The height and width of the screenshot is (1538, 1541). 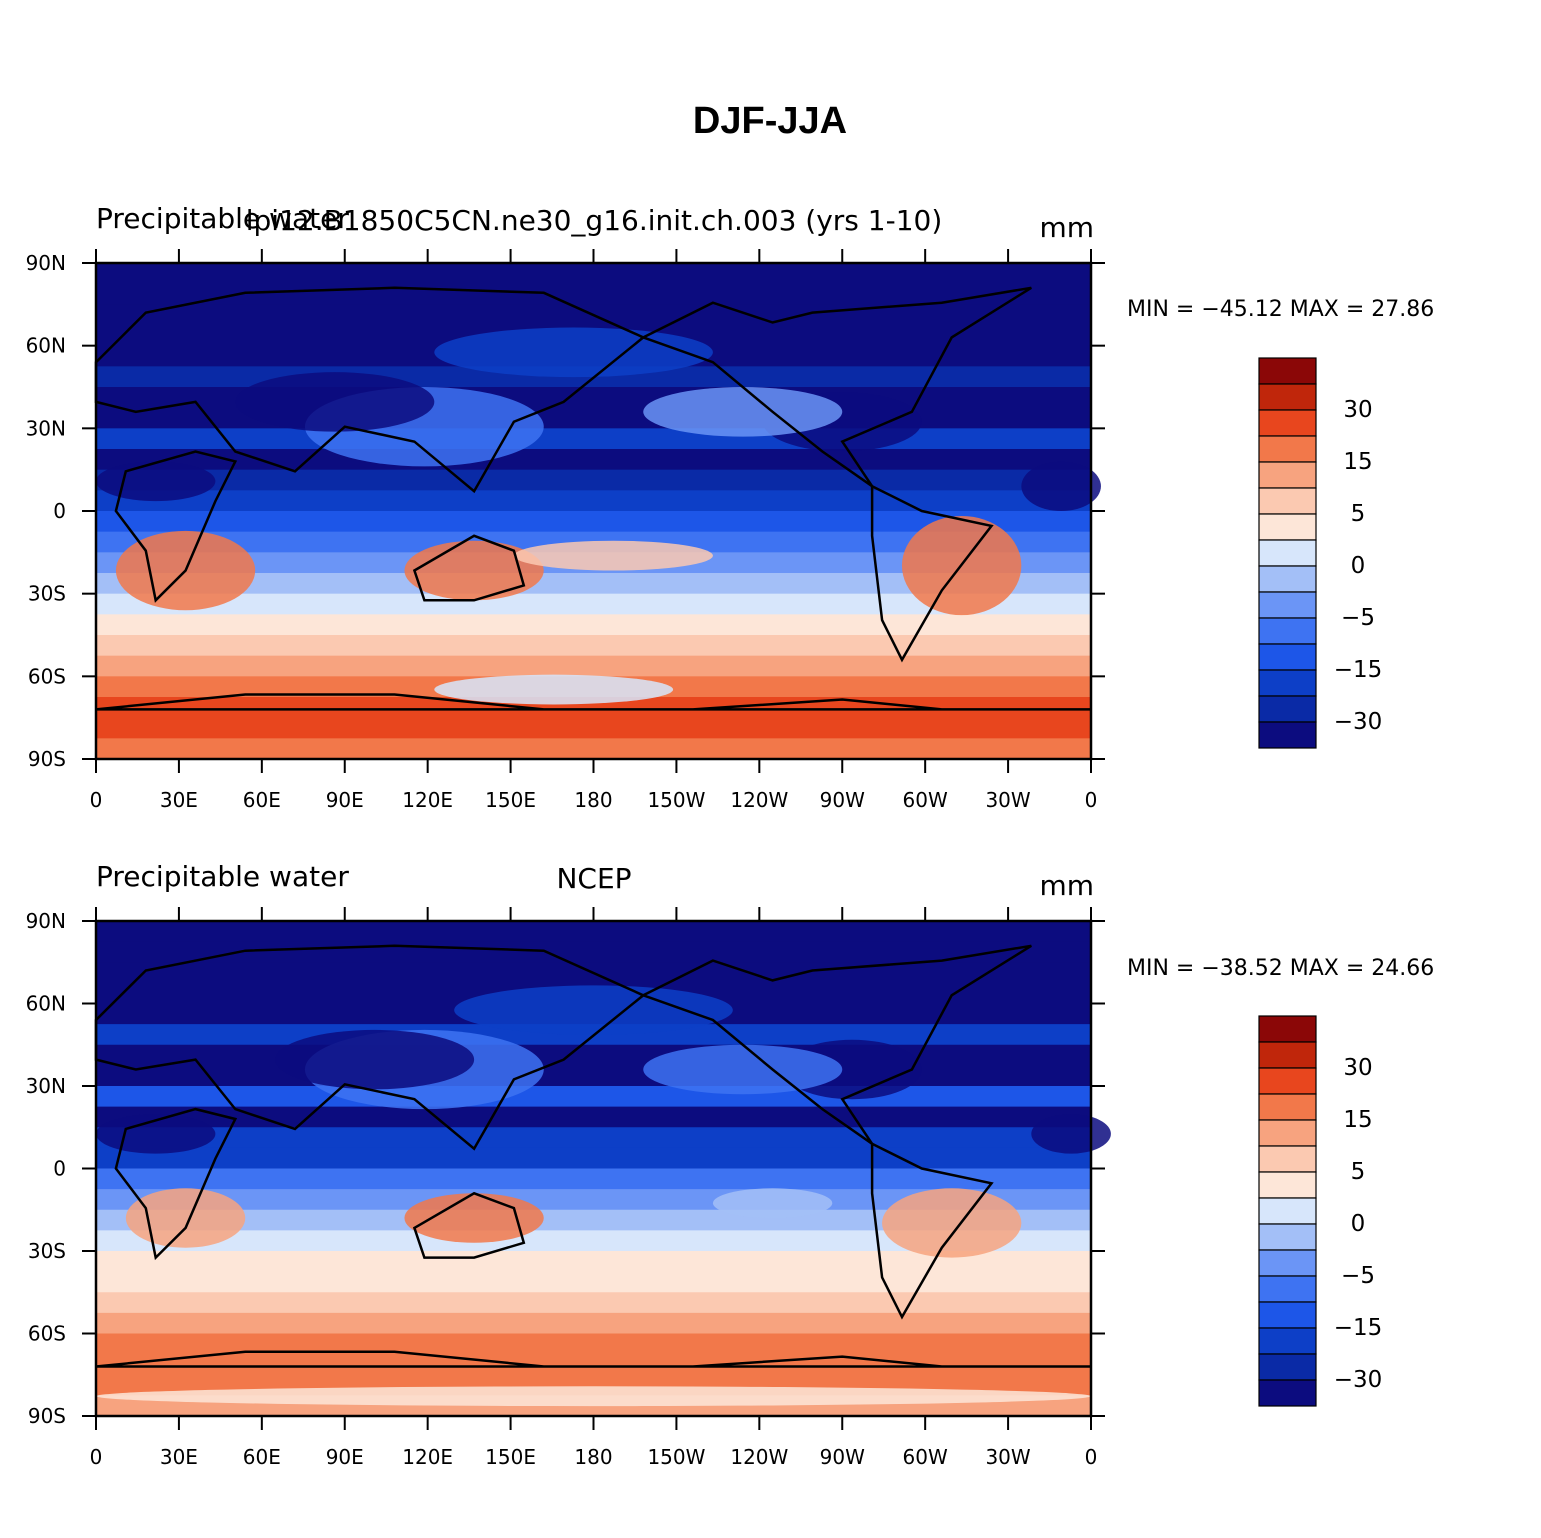 What do you see at coordinates (1280, 309) in the screenshot?
I see `min-max-stats: MIN = −45.12 MAX = 27.86` at bounding box center [1280, 309].